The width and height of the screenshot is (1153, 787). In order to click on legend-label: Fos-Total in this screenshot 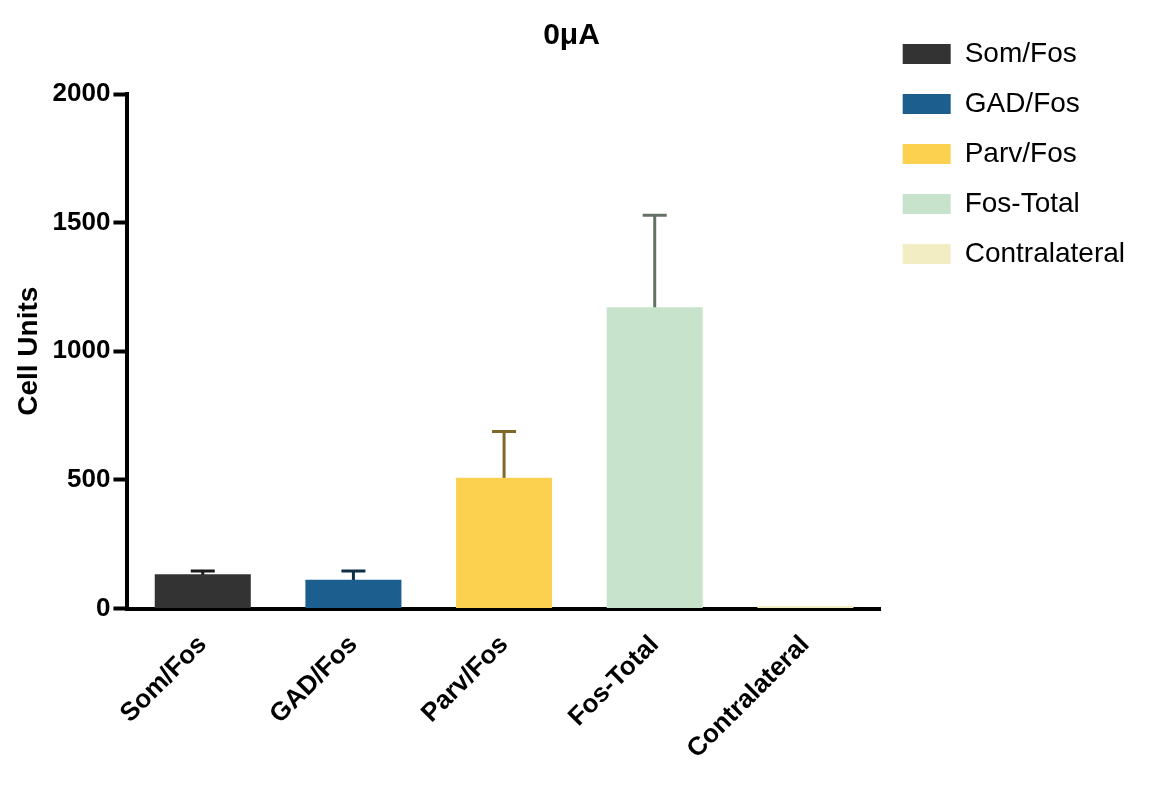, I will do `click(1022, 202)`.